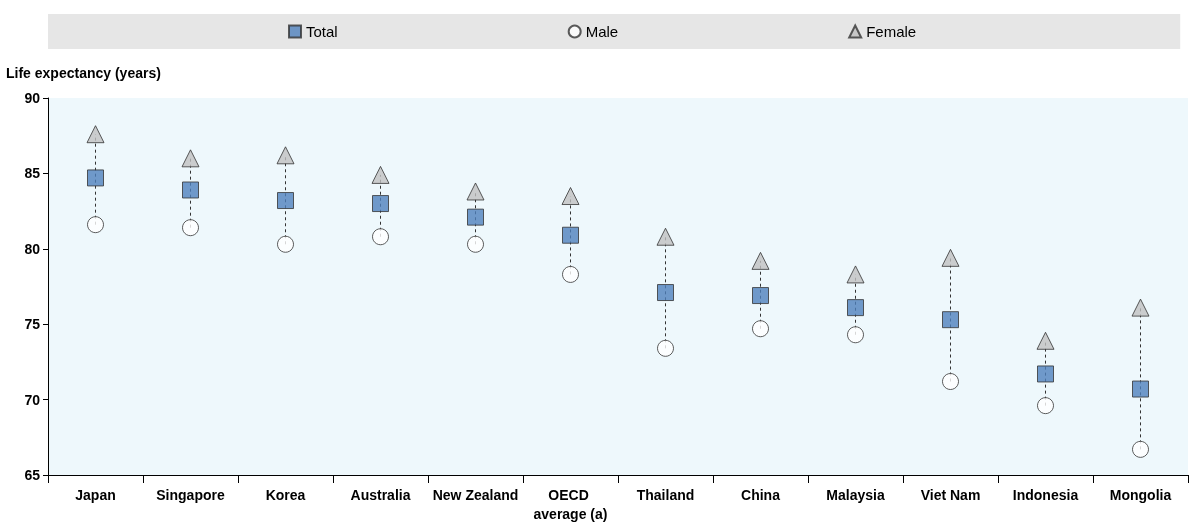  I want to click on legend-label: Female, so click(891, 31).